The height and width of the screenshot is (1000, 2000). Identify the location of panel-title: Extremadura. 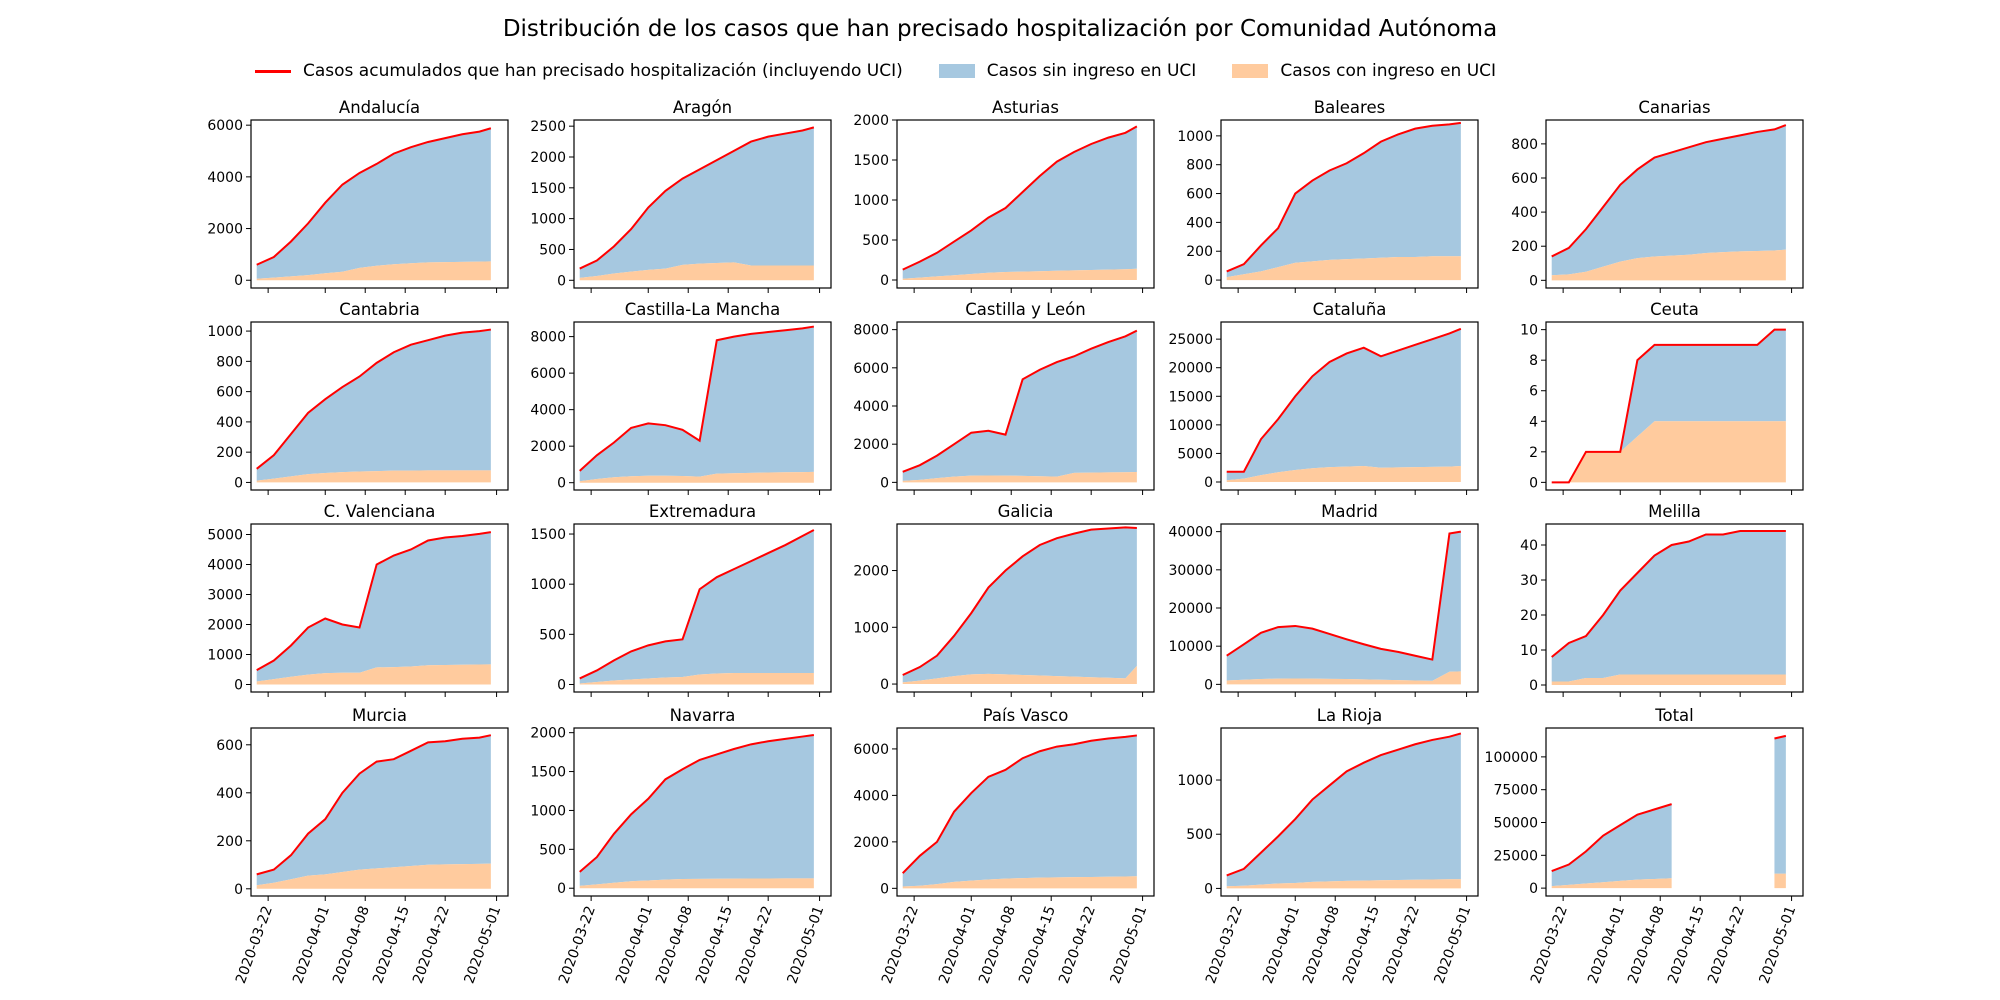
(702, 511).